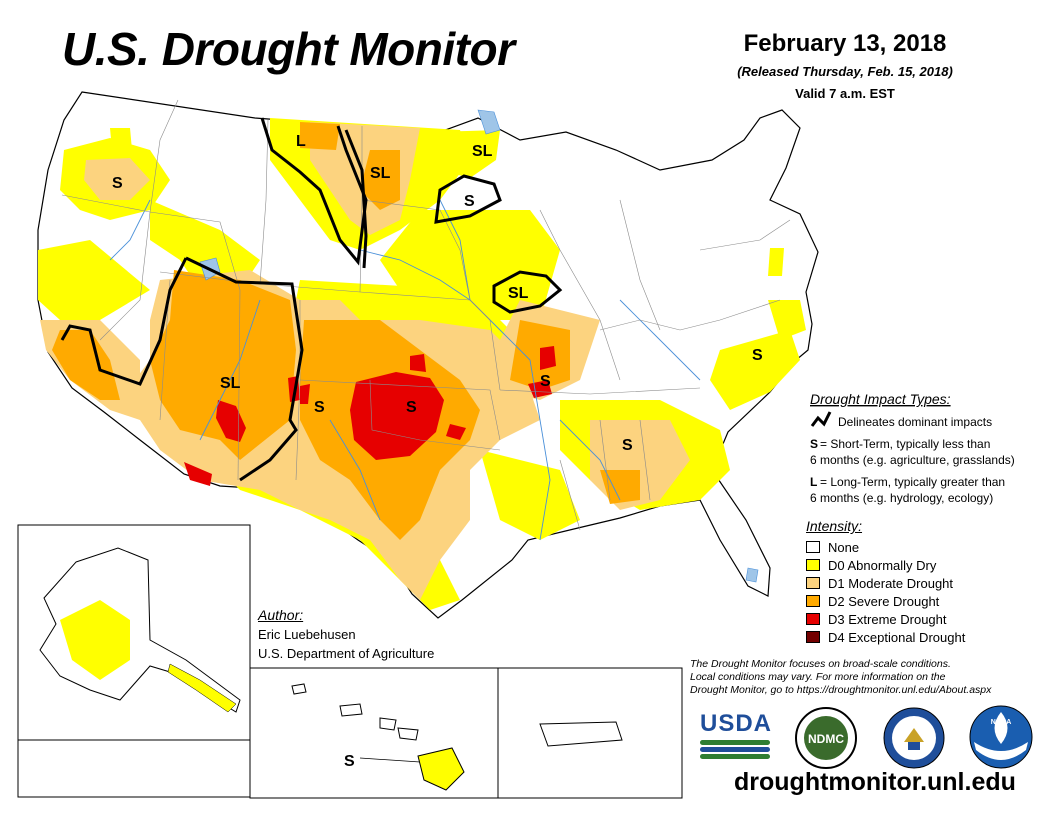 This screenshot has width=1056, height=816. I want to click on intensity-legend-item: D2 Severe Drought, so click(885, 601).